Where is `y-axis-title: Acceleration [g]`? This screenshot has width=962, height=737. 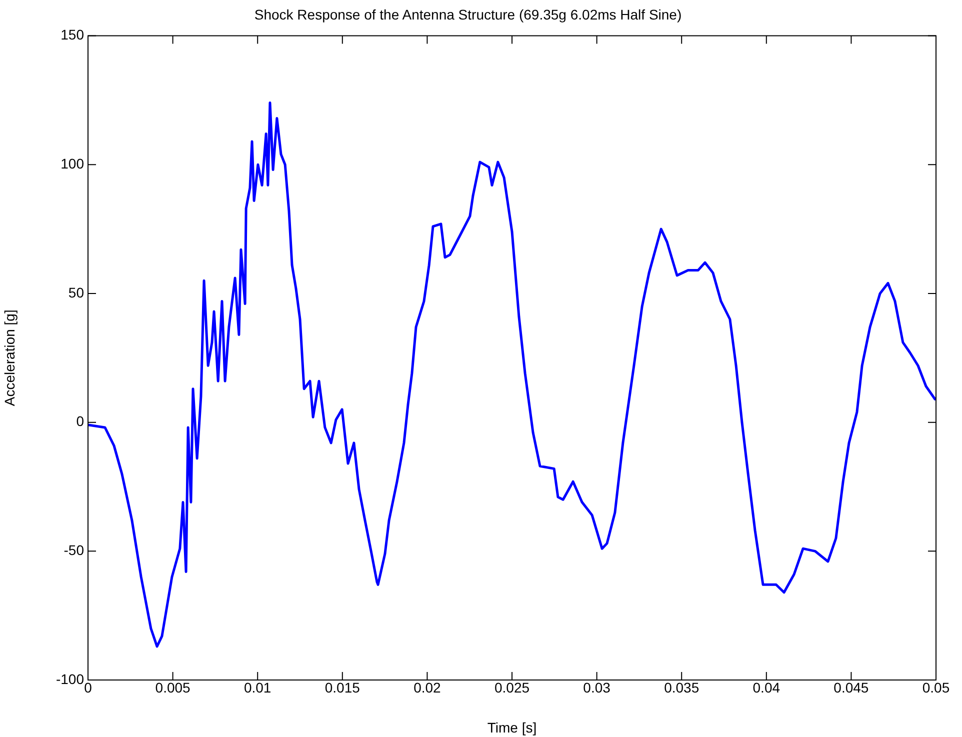
y-axis-title: Acceleration [g] is located at coordinates (9, 358).